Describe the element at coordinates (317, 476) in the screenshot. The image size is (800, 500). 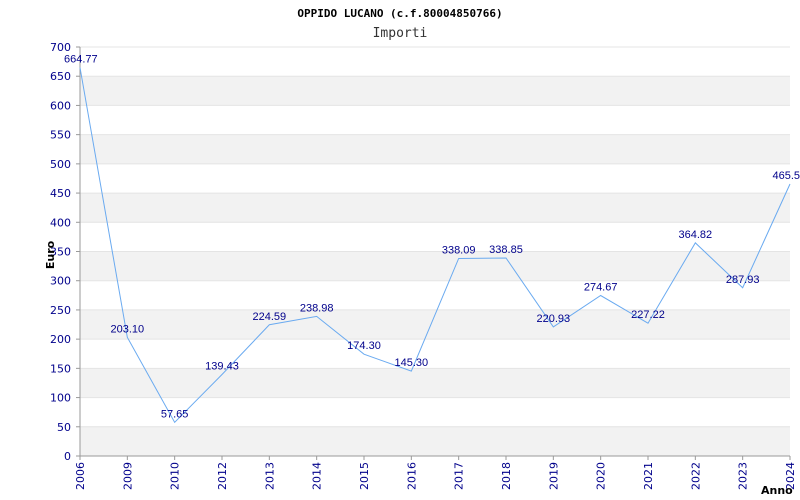
I see `x-tick-label: 2014` at that location.